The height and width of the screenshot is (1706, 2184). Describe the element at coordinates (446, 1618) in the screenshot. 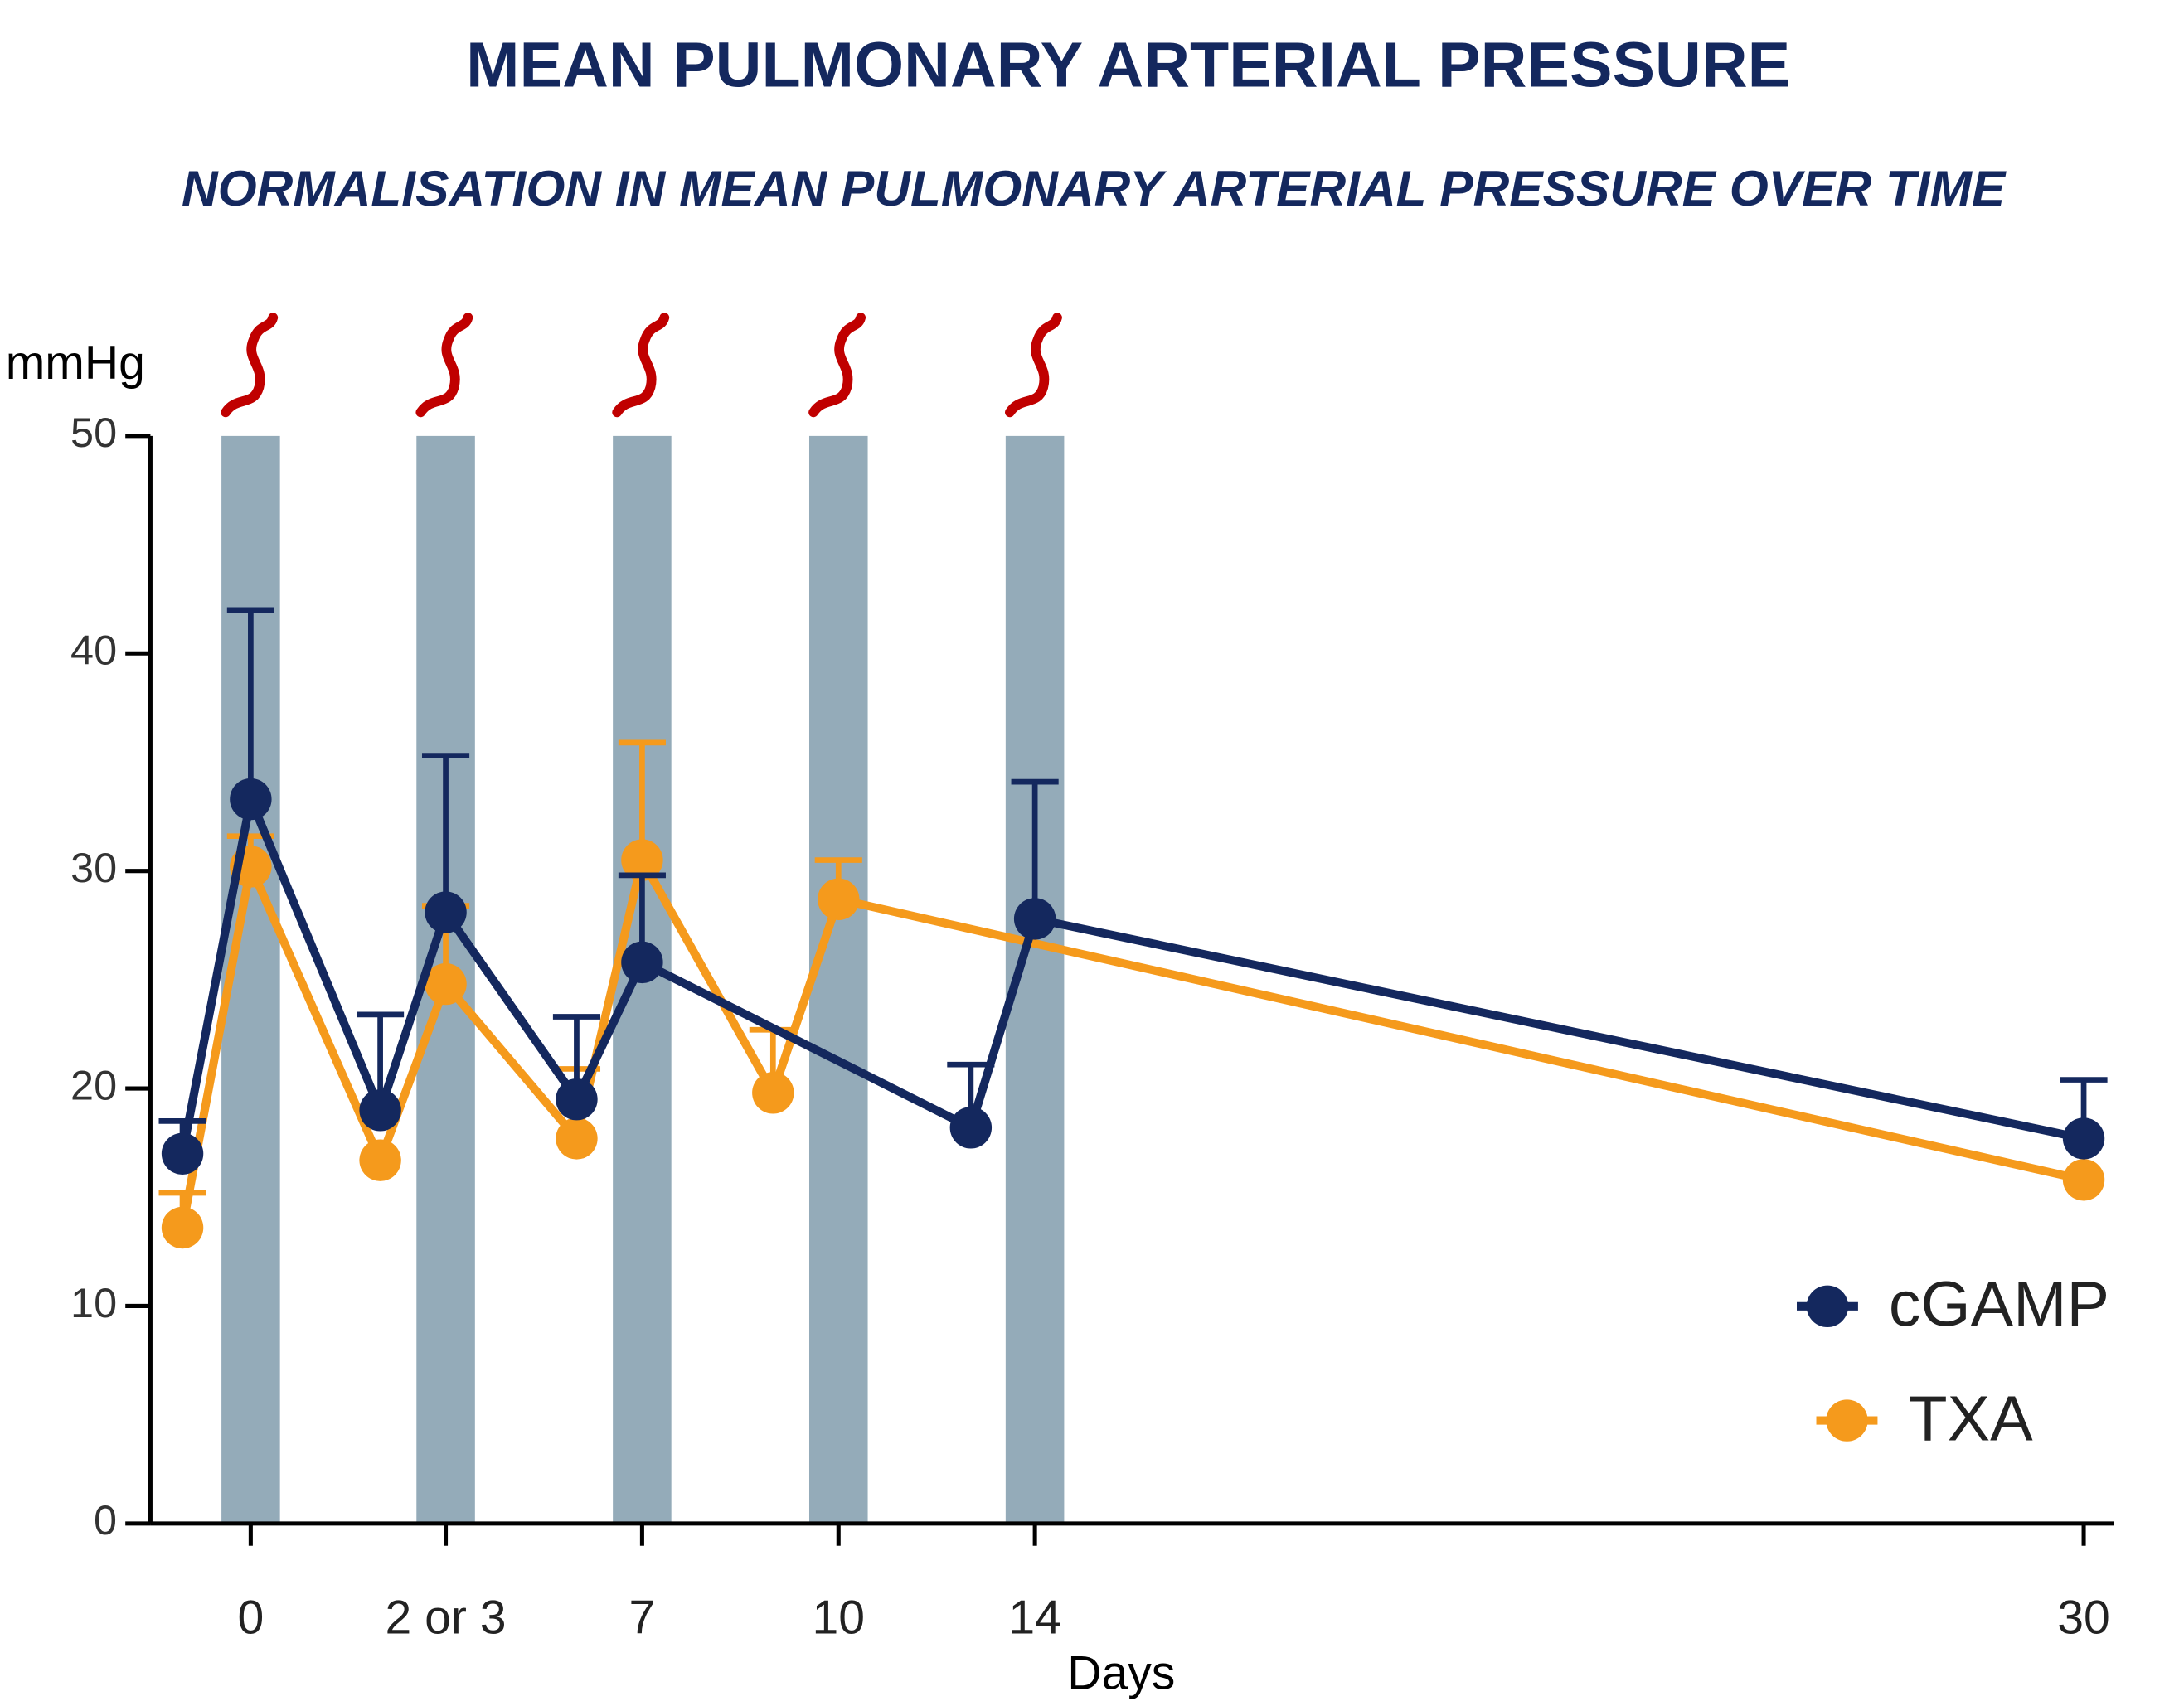

I see `x-tick-label: 2 or 3` at that location.